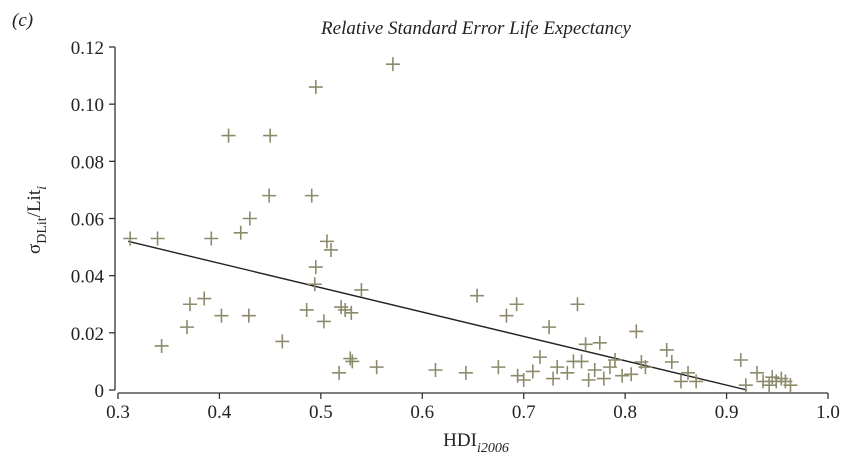 The height and width of the screenshot is (459, 845). I want to click on x-tick-label: 0.3, so click(118, 412).